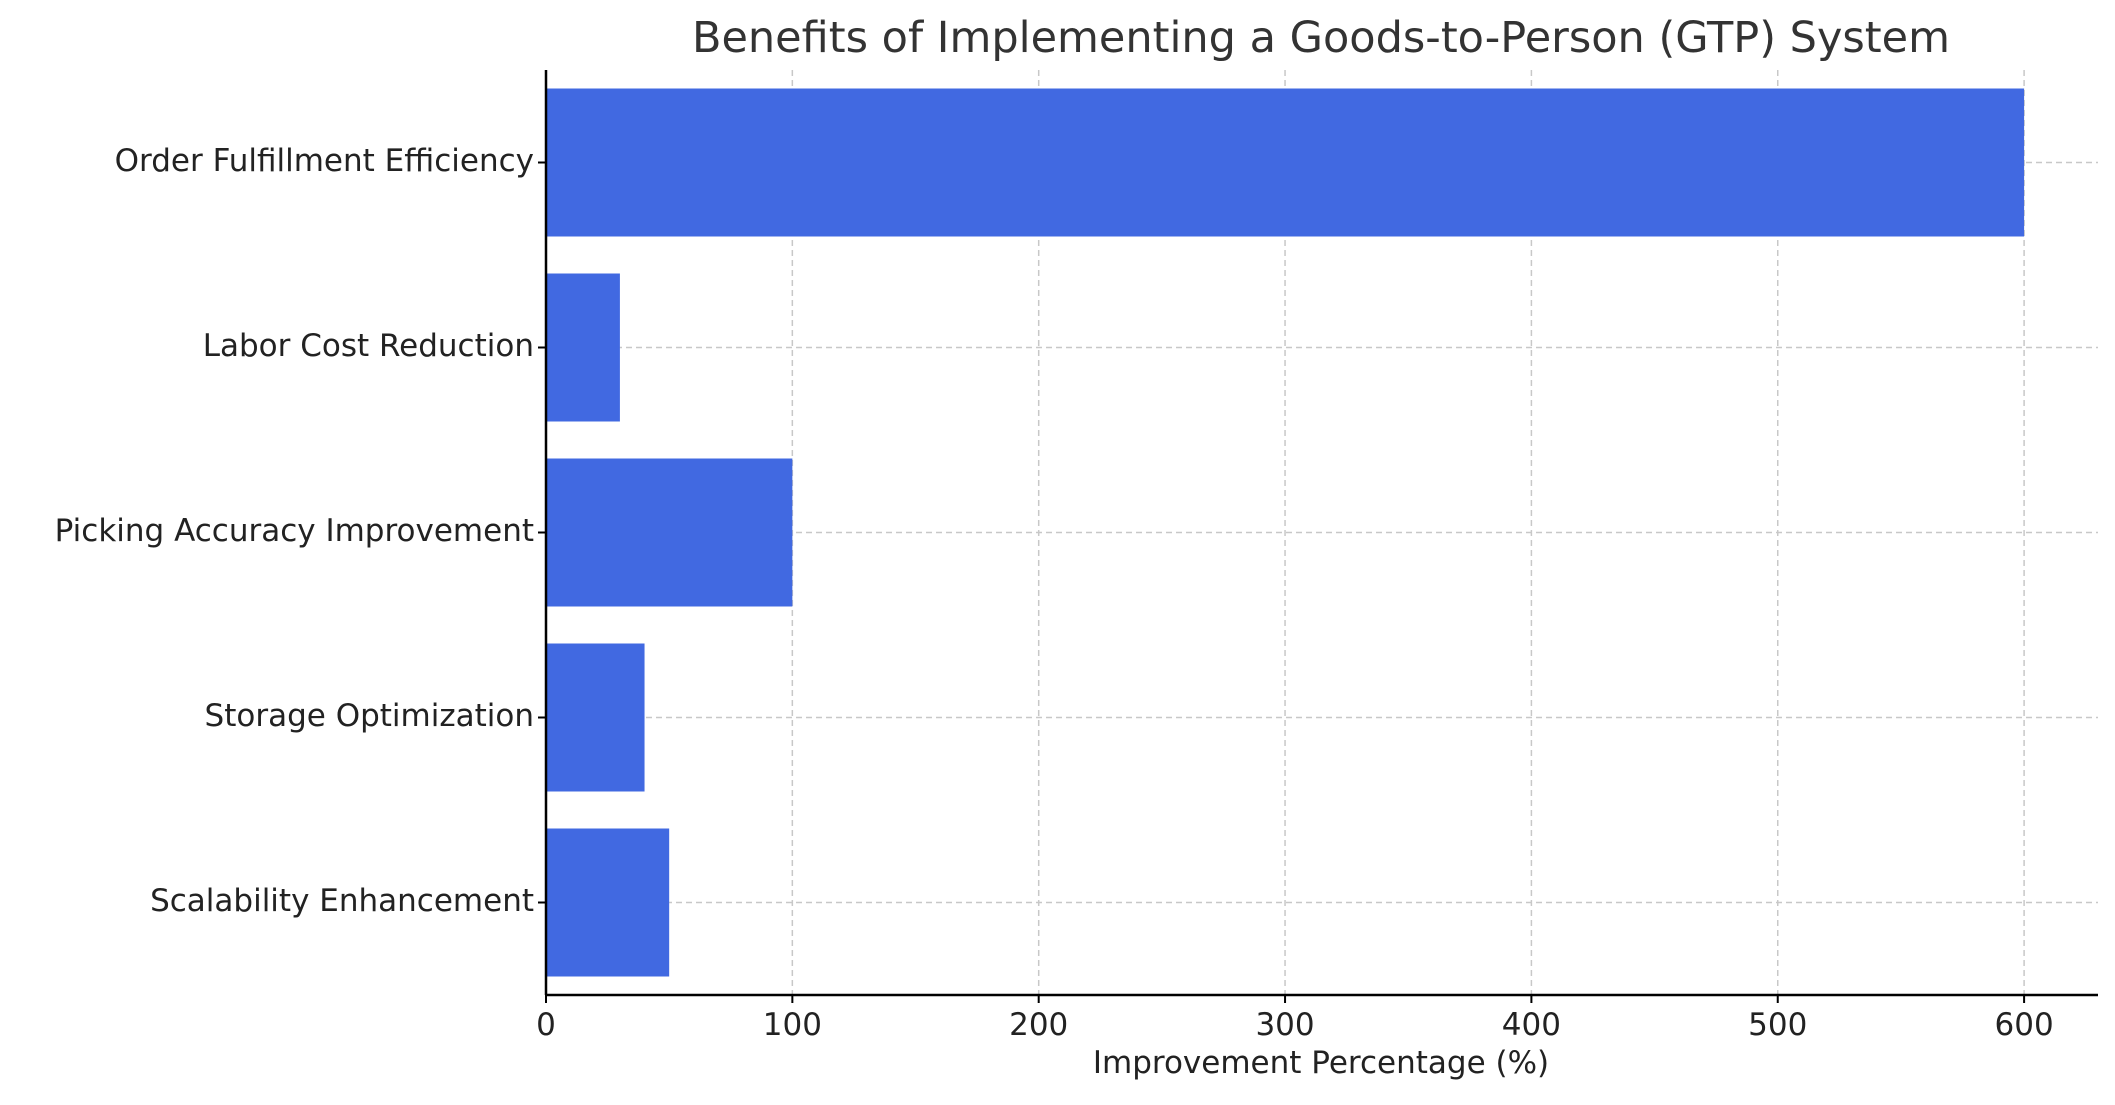 The image size is (2115, 1105). Describe the element at coordinates (324, 161) in the screenshot. I see `category-label: Order Fulfillment Efficiency` at that location.